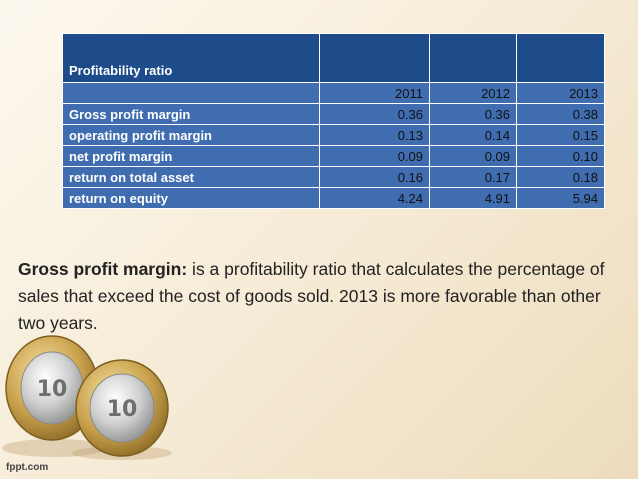 Image resolution: width=638 pixels, height=479 pixels. What do you see at coordinates (374, 177) in the screenshot?
I see `value-cell: 0.16` at bounding box center [374, 177].